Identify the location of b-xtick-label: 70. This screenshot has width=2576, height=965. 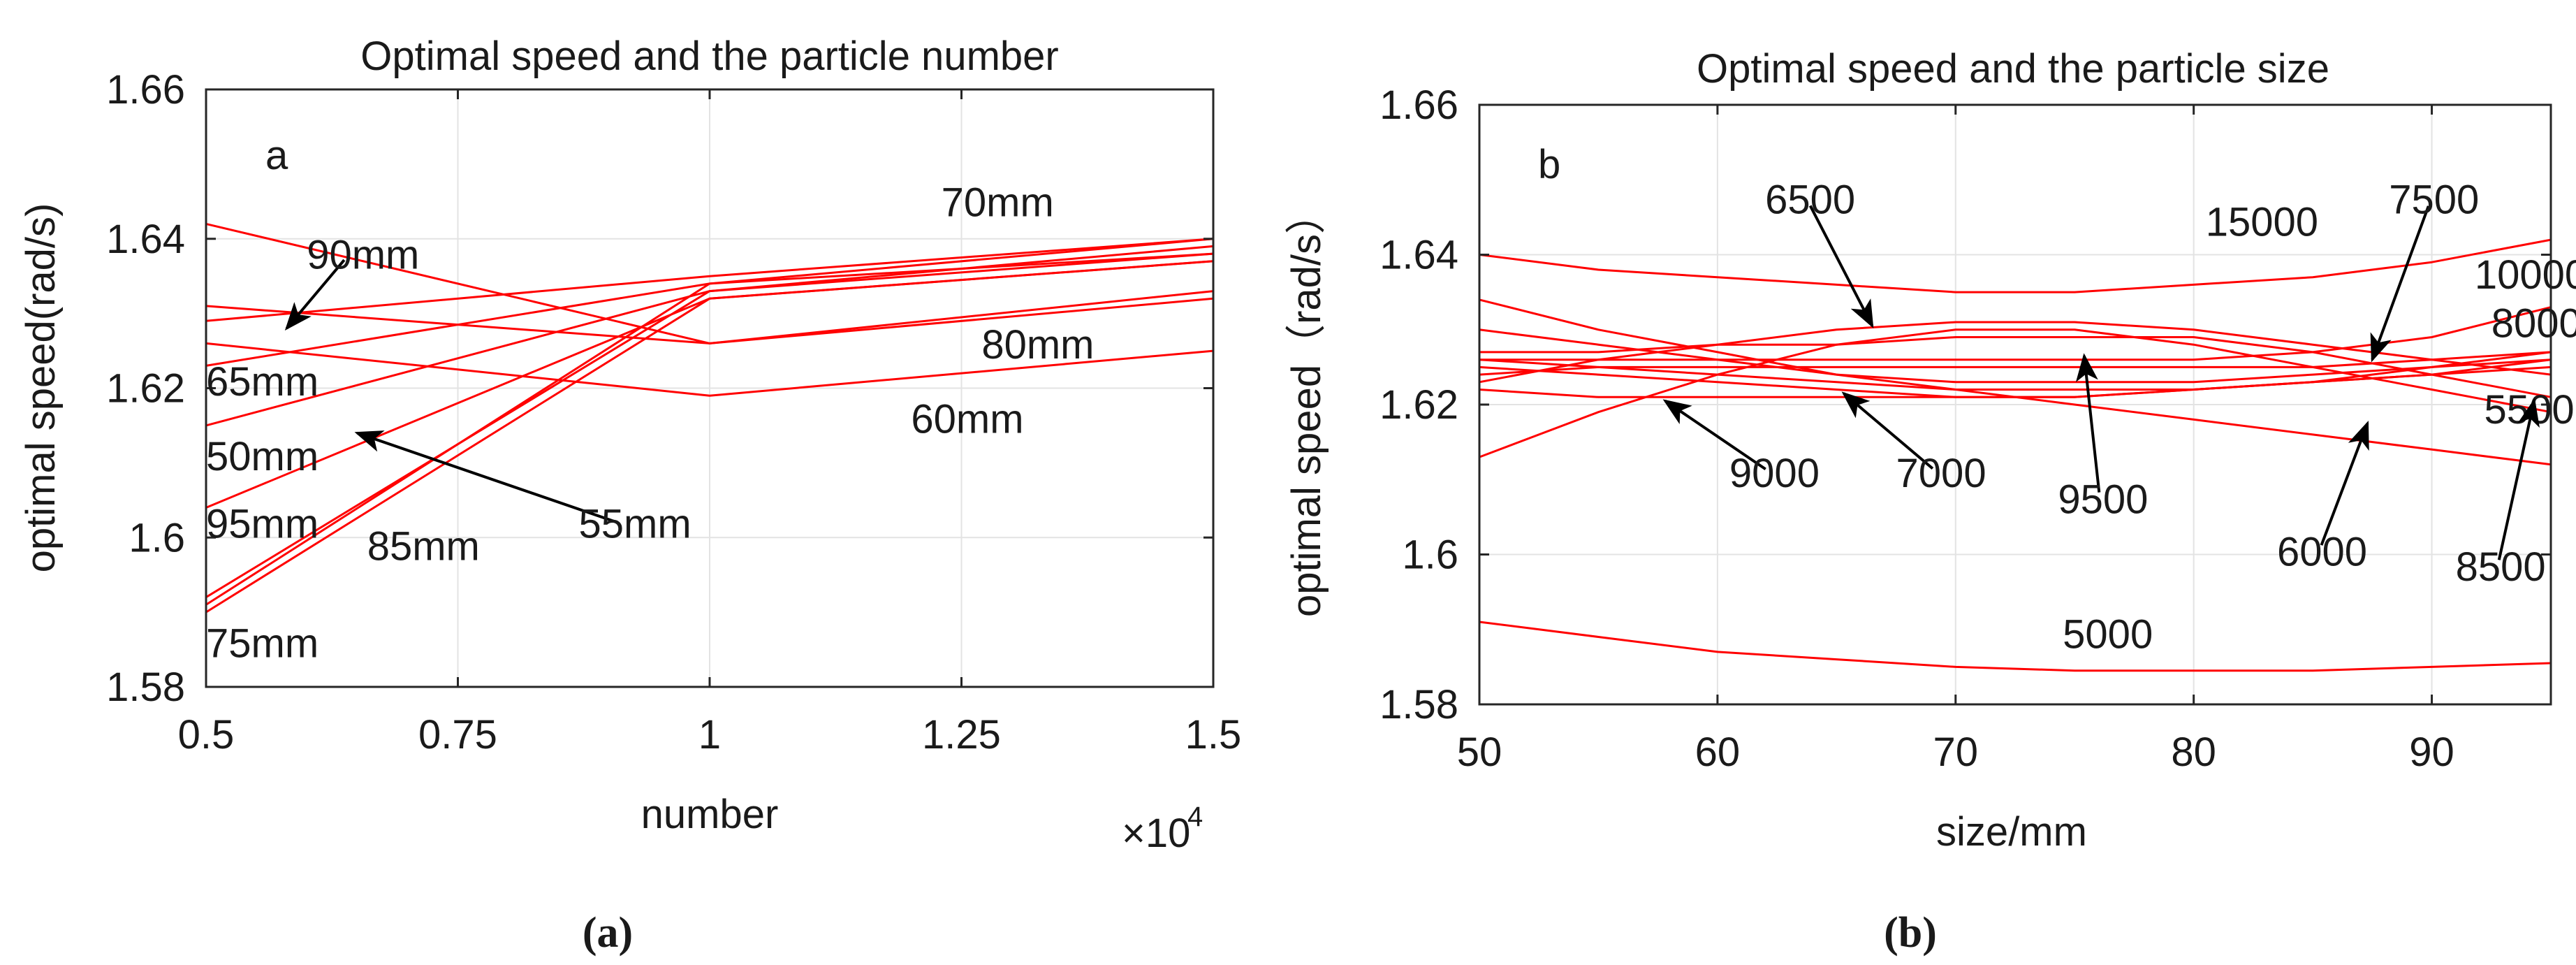
(1956, 752).